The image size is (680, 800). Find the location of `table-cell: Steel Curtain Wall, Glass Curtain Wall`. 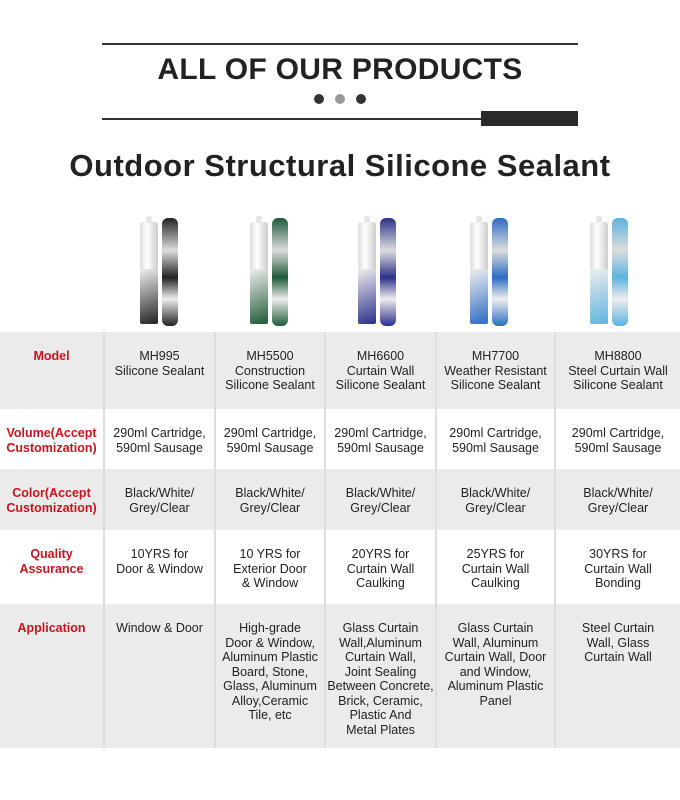

table-cell: Steel Curtain Wall, Glass Curtain Wall is located at coordinates (618, 642).